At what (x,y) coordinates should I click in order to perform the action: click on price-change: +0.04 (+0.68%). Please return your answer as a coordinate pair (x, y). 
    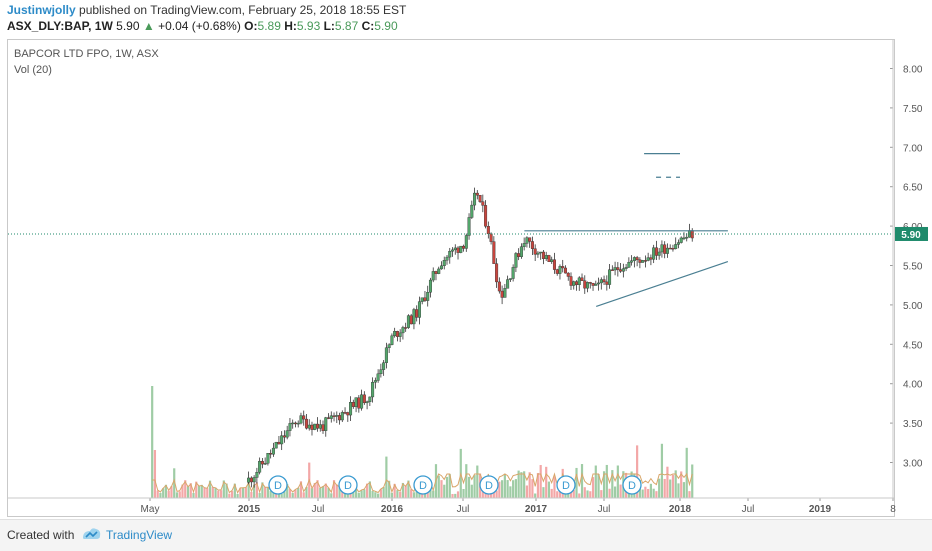
    Looking at the image, I should click on (199, 26).